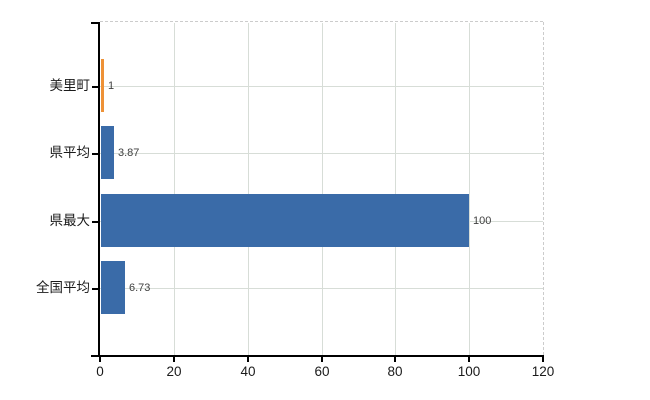 This screenshot has width=650, height=400. What do you see at coordinates (543, 188) in the screenshot?
I see `plot-border-right` at bounding box center [543, 188].